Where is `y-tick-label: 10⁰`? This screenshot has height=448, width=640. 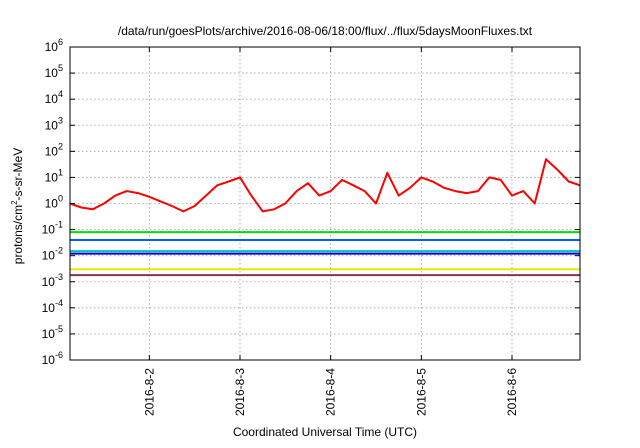
y-tick-label: 10⁰ is located at coordinates (54, 202).